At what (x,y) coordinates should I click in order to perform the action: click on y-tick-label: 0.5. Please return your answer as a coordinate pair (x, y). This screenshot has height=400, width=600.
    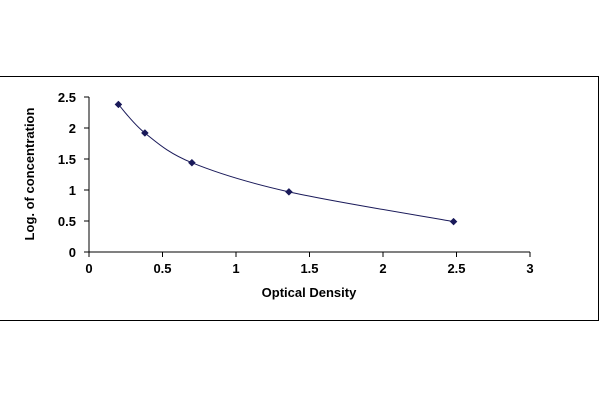
    Looking at the image, I should click on (67, 221).